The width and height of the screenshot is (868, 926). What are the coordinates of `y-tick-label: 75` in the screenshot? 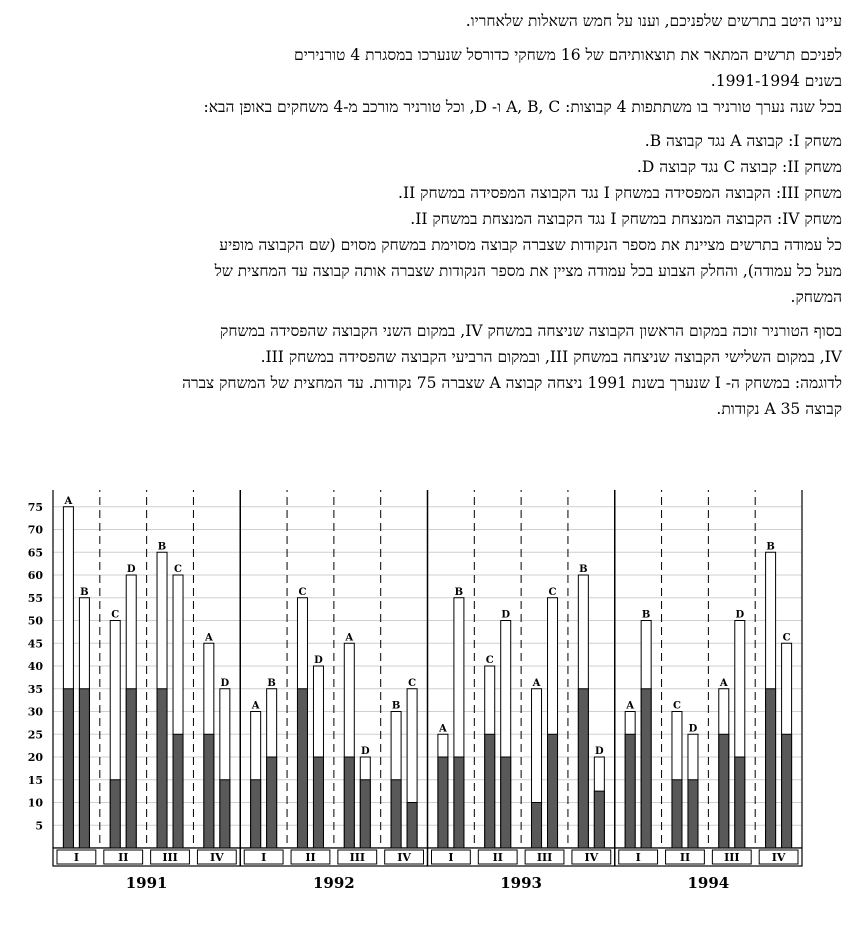 It's located at (35, 507).